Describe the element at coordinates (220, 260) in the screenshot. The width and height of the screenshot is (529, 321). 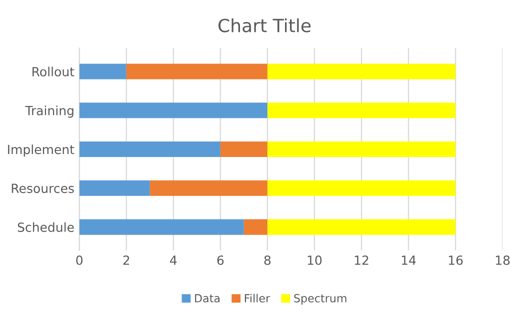
I see `x-tick-label: 6` at that location.